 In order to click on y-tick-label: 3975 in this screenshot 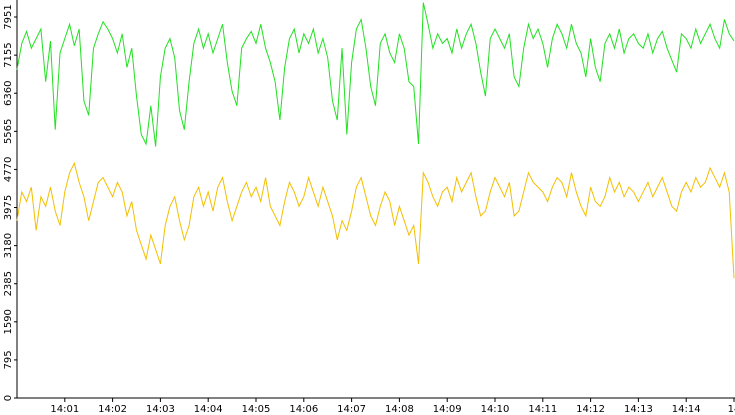, I will do `click(8, 207)`.